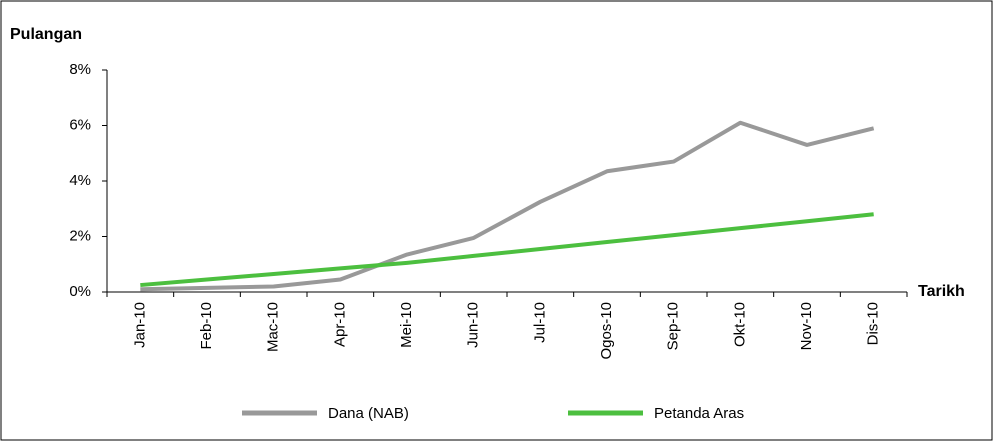 The width and height of the screenshot is (993, 441). I want to click on x-tick-label: Apr-10, so click(339, 324).